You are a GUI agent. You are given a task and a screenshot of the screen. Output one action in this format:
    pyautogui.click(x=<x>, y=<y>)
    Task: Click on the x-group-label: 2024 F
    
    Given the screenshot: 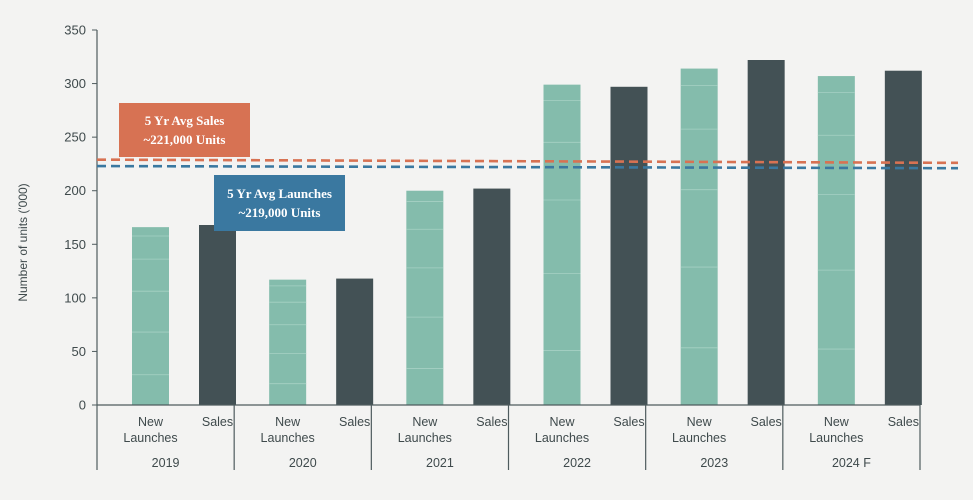 What is the action you would take?
    pyautogui.click(x=851, y=463)
    